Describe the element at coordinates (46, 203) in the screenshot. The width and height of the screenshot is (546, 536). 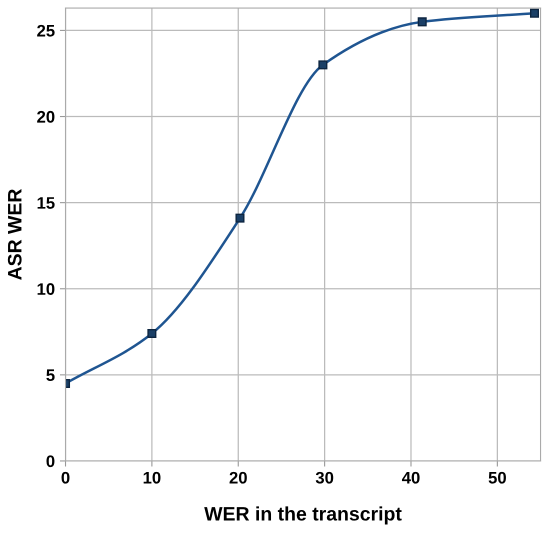
I see `y-tick-label: 15` at that location.